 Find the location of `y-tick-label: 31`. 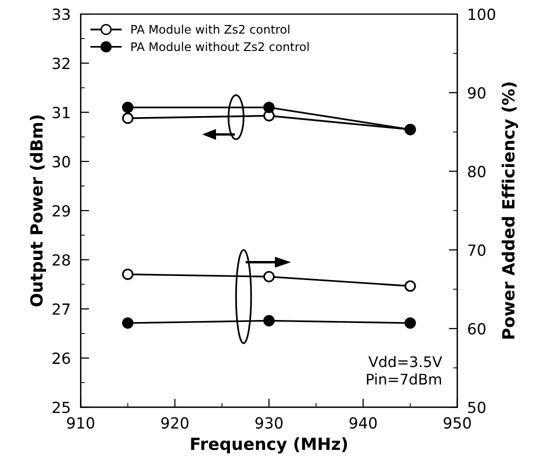

y-tick-label: 31 is located at coordinates (61, 112).